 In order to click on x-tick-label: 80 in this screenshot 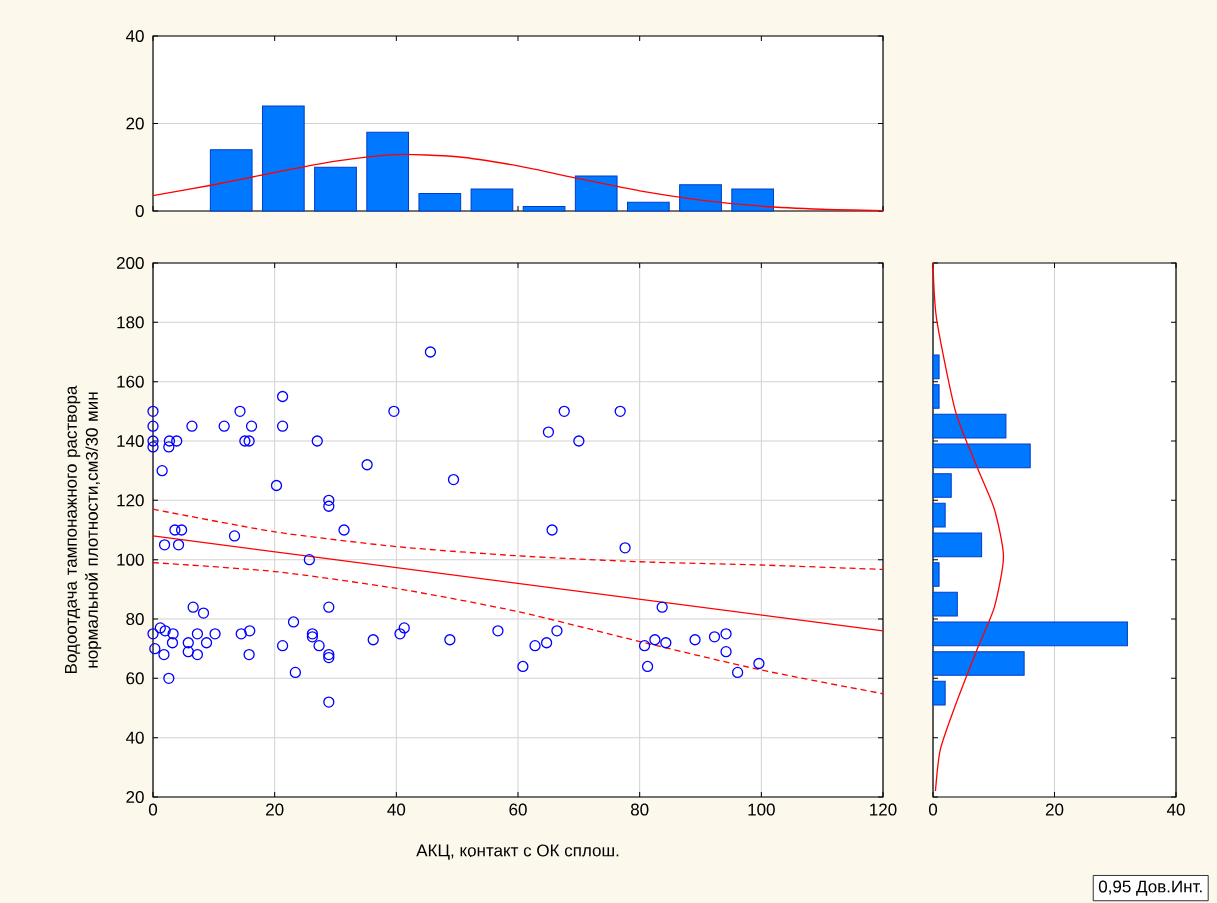, I will do `click(639, 809)`.